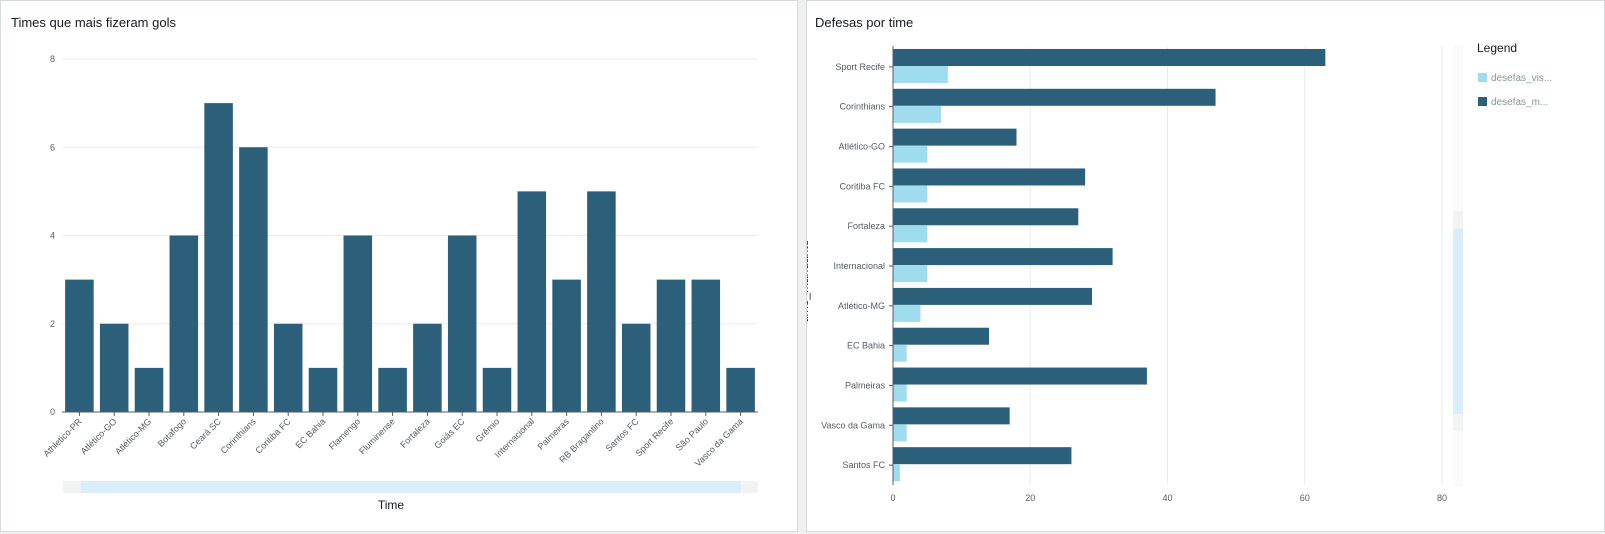 The image size is (1605, 534). What do you see at coordinates (1109, 57) in the screenshot?
I see `defenses-bar-sport-recife-home` at bounding box center [1109, 57].